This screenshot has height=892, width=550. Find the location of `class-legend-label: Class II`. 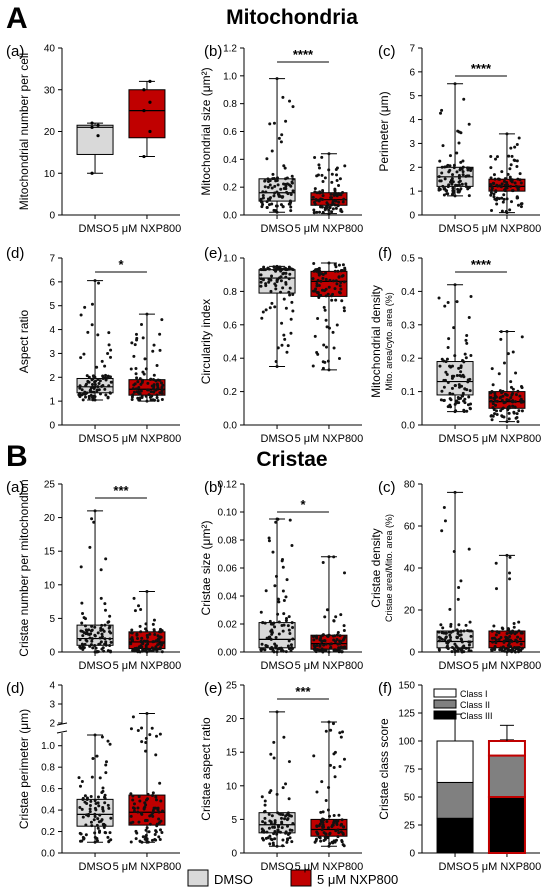

class-legend-label: Class II is located at coordinates (475, 705).